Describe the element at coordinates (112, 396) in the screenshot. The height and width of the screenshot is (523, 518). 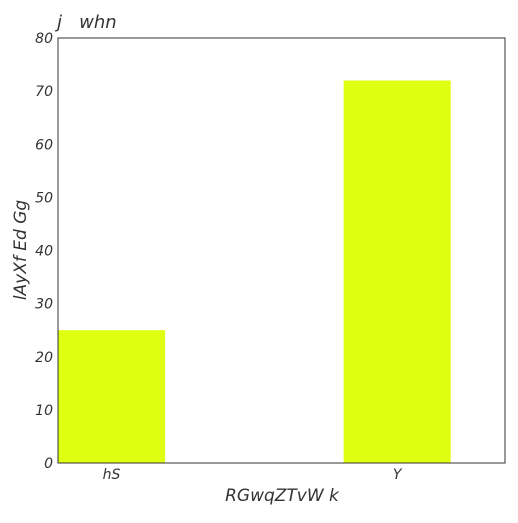
I see `bar-hS` at that location.